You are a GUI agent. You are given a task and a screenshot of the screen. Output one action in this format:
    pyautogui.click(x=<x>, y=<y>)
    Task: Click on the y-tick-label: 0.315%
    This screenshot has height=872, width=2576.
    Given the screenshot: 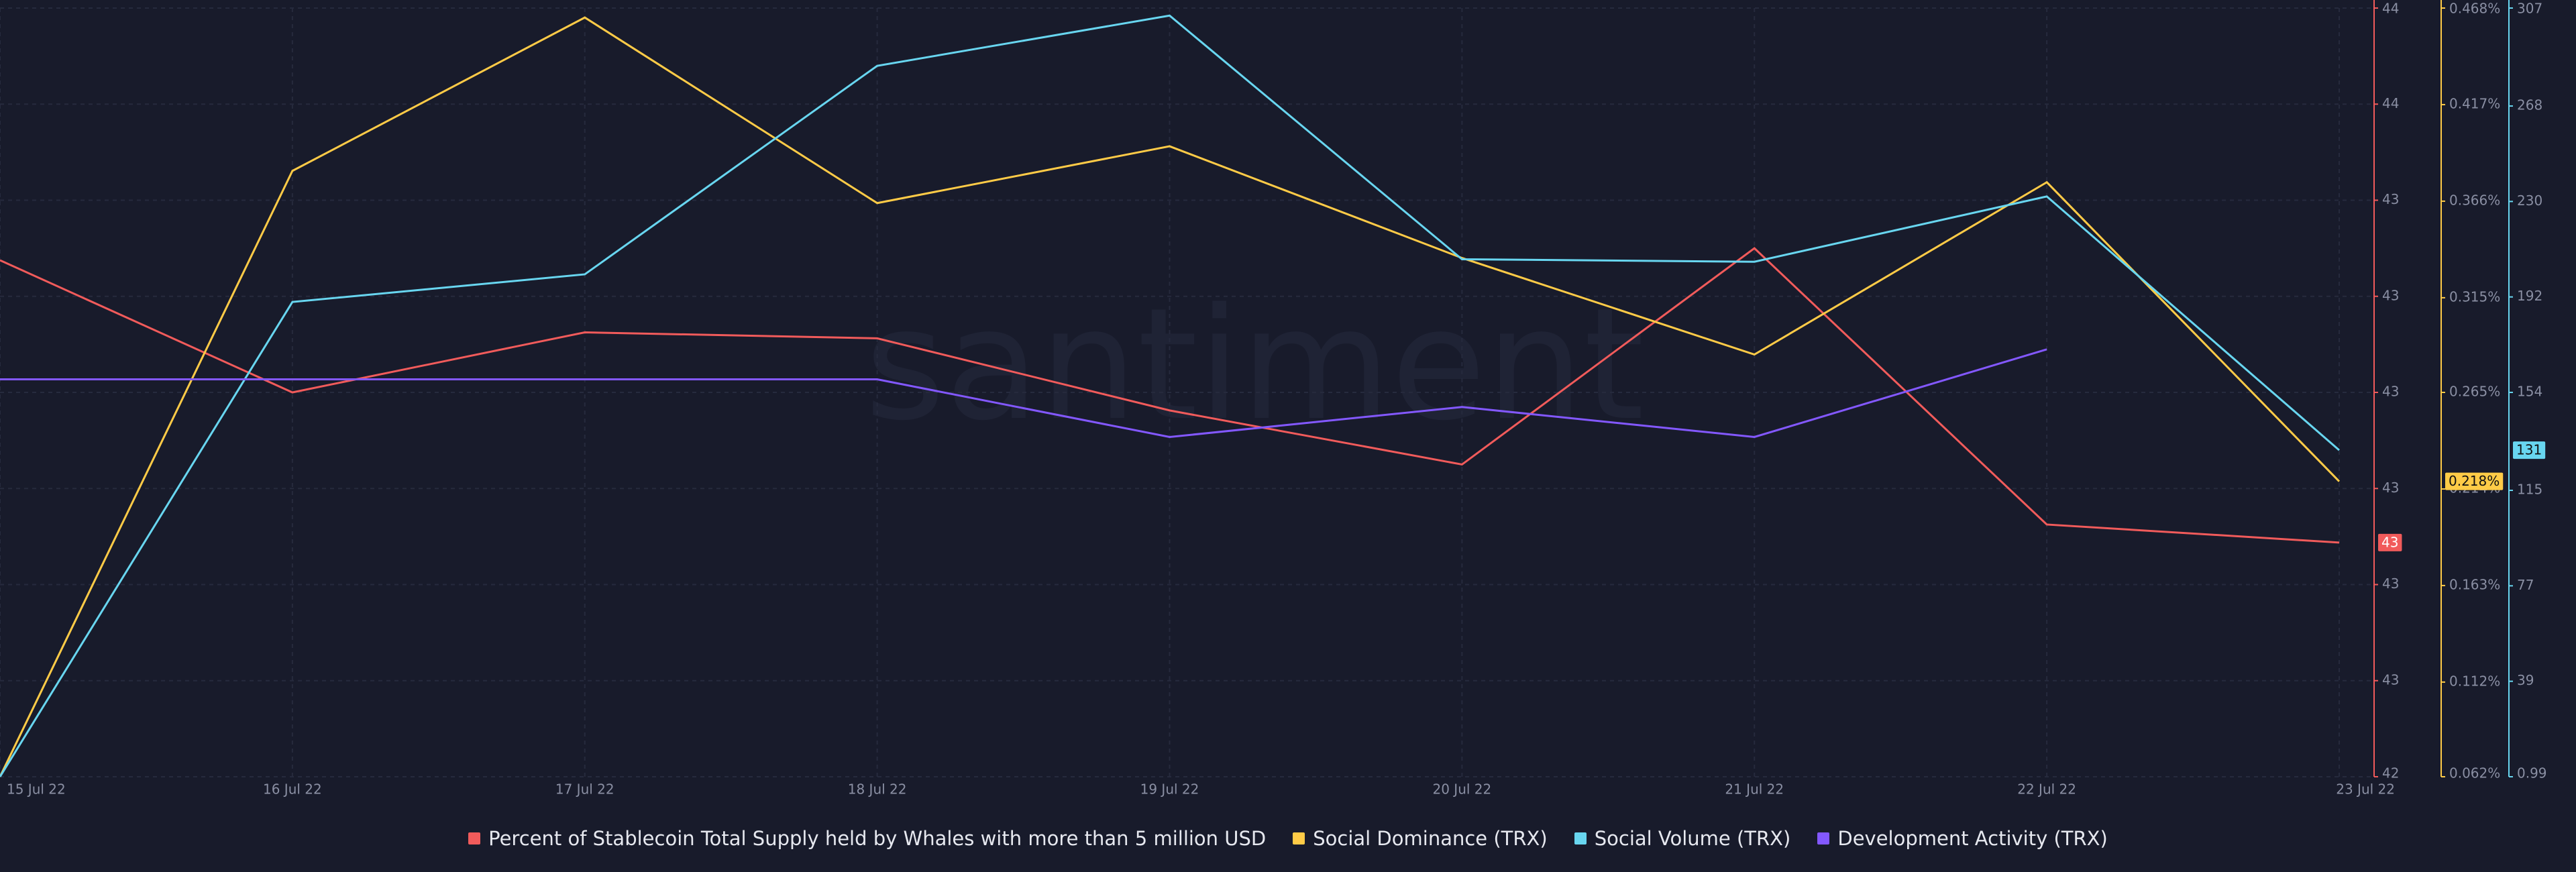 What is the action you would take?
    pyautogui.click(x=2474, y=296)
    